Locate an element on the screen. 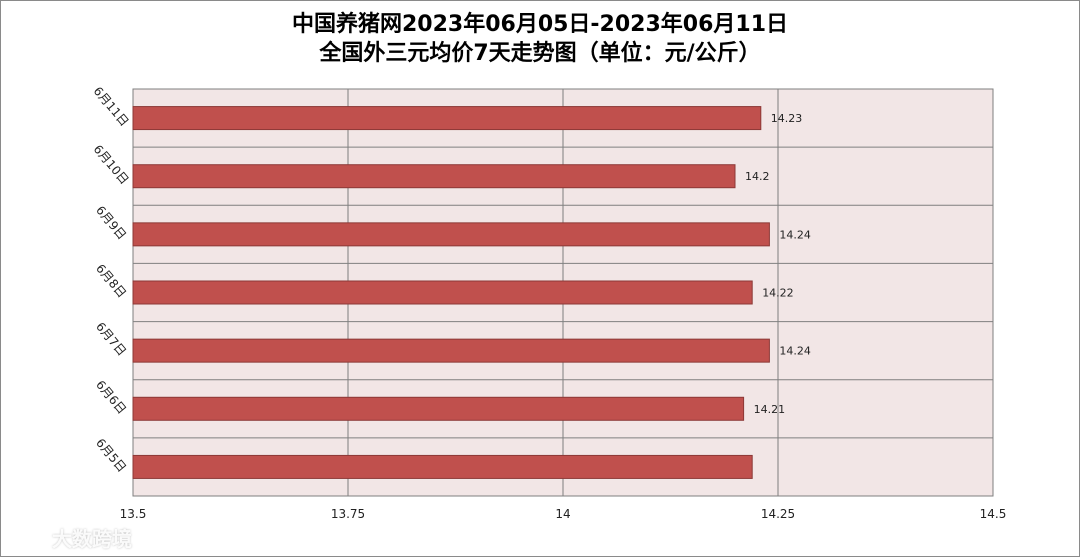 The width and height of the screenshot is (1080, 557). x-tick-label: 14 is located at coordinates (562, 514).